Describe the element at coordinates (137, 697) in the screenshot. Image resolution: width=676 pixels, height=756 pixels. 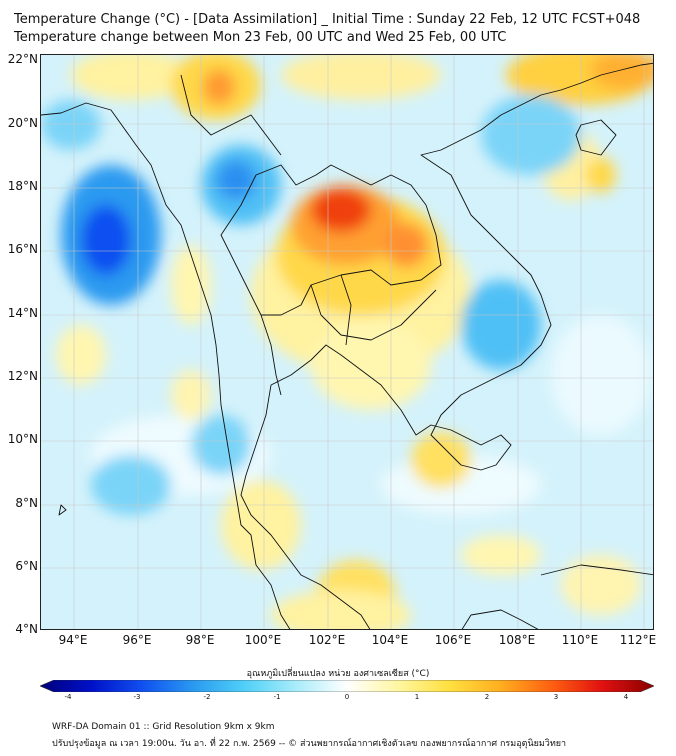
I see `colorbar-tick: -3` at that location.